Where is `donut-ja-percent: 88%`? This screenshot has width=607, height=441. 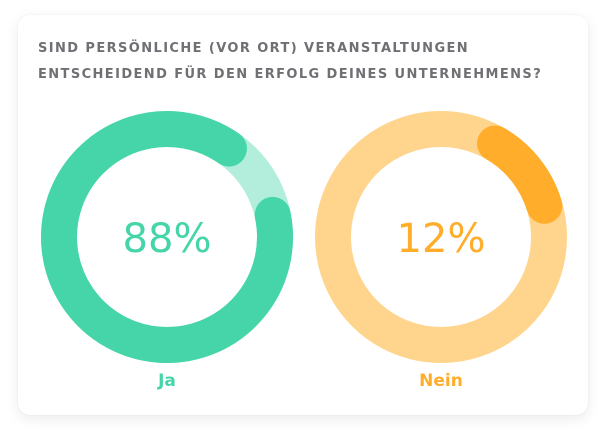
donut-ja-percent: 88% is located at coordinates (167, 239).